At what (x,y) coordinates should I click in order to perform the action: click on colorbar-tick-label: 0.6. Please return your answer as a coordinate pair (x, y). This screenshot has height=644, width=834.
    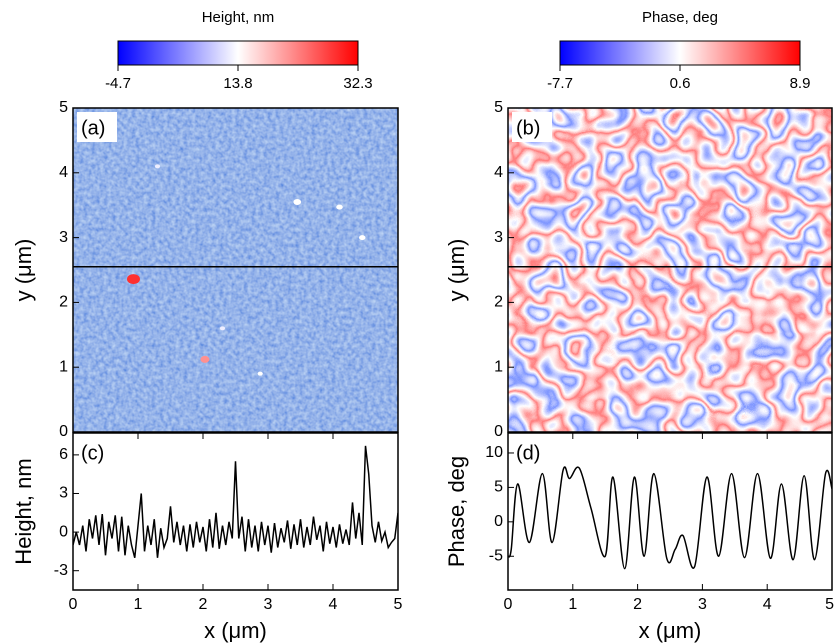
    Looking at the image, I should click on (680, 83).